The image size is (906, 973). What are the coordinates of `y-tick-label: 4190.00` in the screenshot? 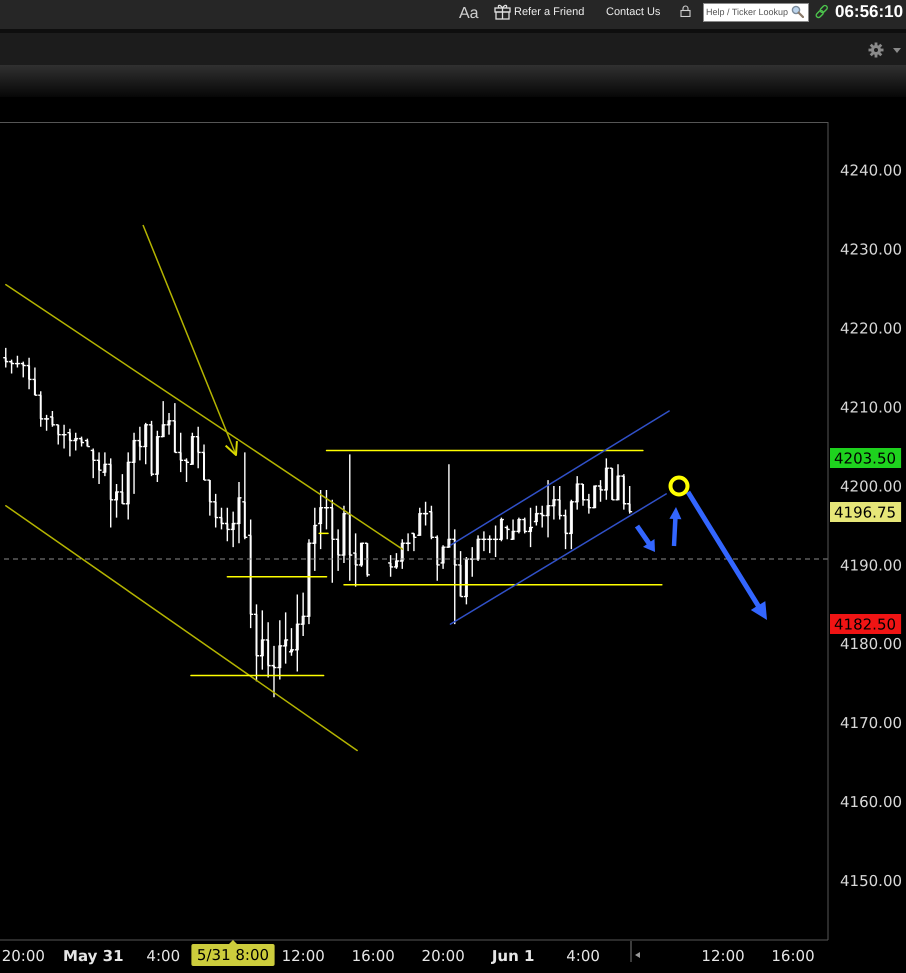 It's located at (871, 565).